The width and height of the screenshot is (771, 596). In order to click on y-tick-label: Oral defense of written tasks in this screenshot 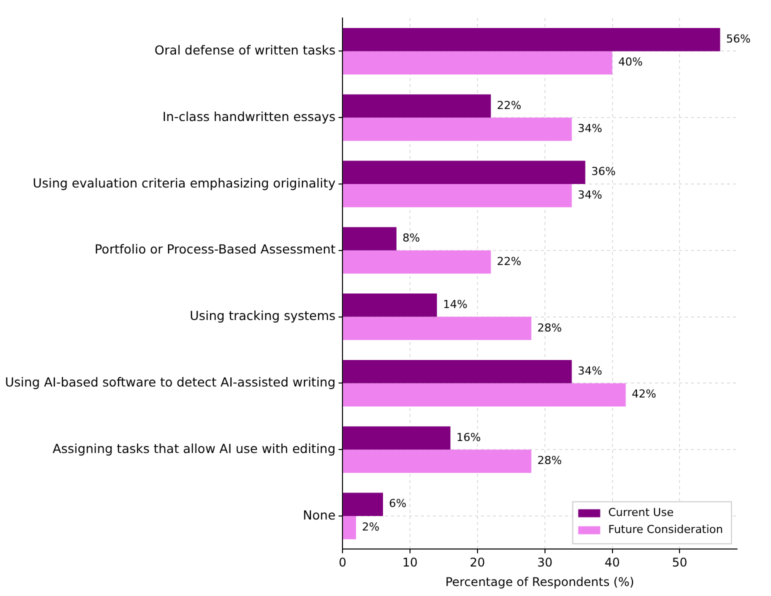, I will do `click(245, 50)`.